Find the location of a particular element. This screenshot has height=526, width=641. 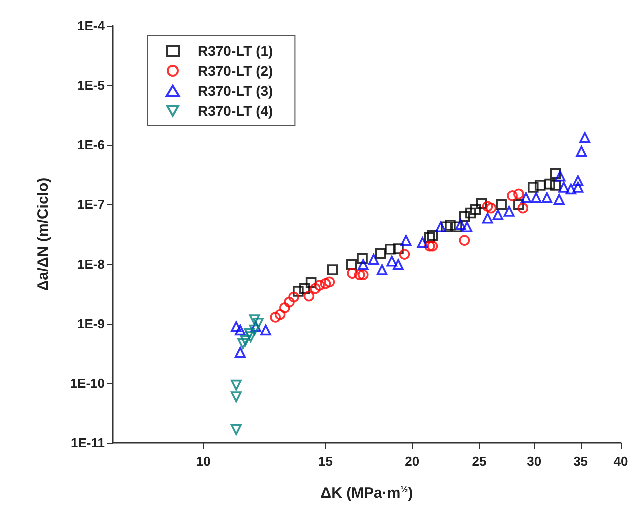

y-tick-label: 1E-8 is located at coordinates (91, 264).